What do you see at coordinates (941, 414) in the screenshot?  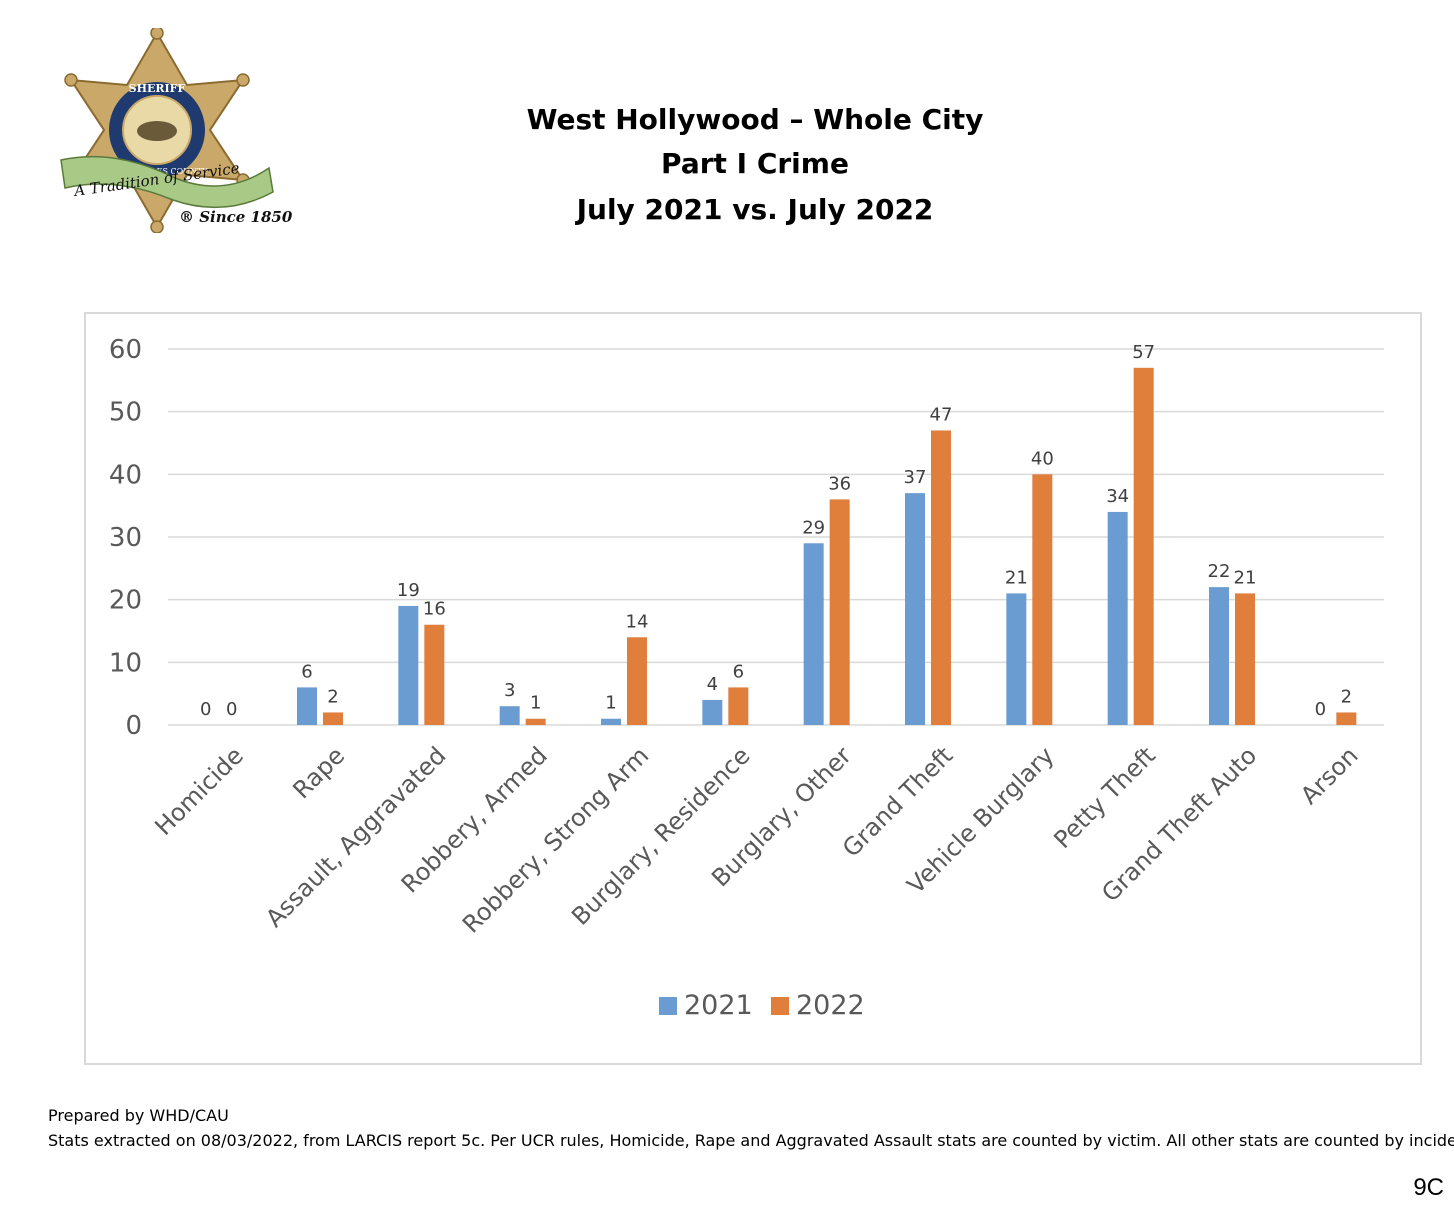 I see `data-label-2022: 47` at bounding box center [941, 414].